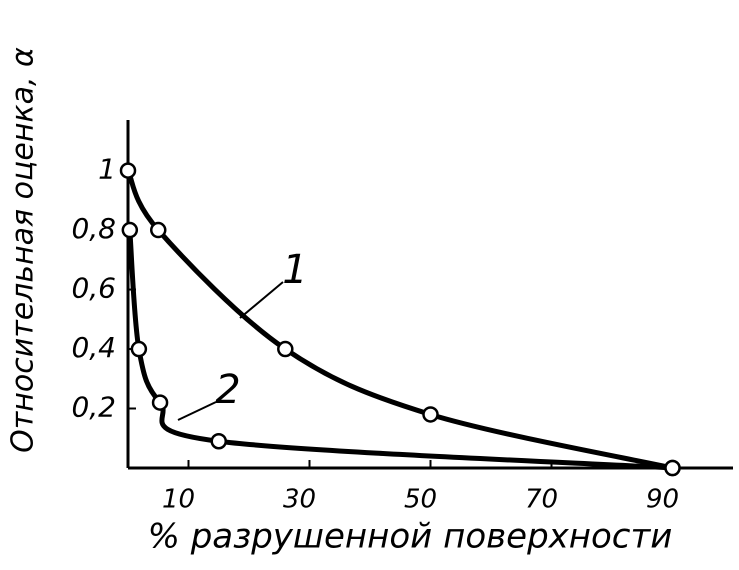  What do you see at coordinates (107, 169) in the screenshot?
I see `y-tick-label: 1` at bounding box center [107, 169].